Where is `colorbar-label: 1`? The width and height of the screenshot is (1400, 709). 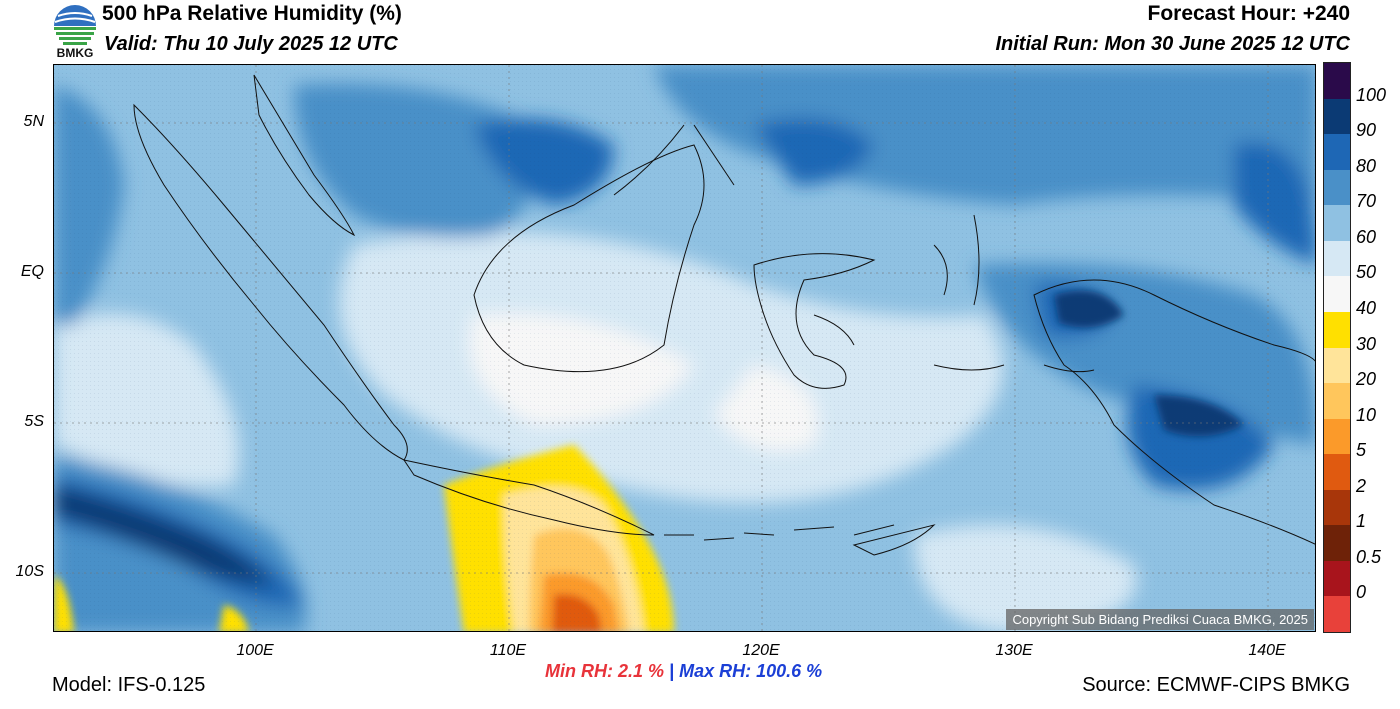
colorbar-label: 1 is located at coordinates (1361, 521).